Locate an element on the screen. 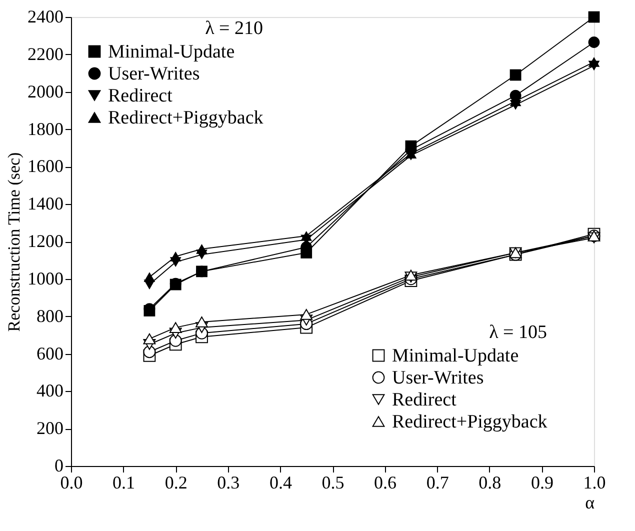 The width and height of the screenshot is (635, 531). y-tick-label: 1200 is located at coordinates (46, 241).